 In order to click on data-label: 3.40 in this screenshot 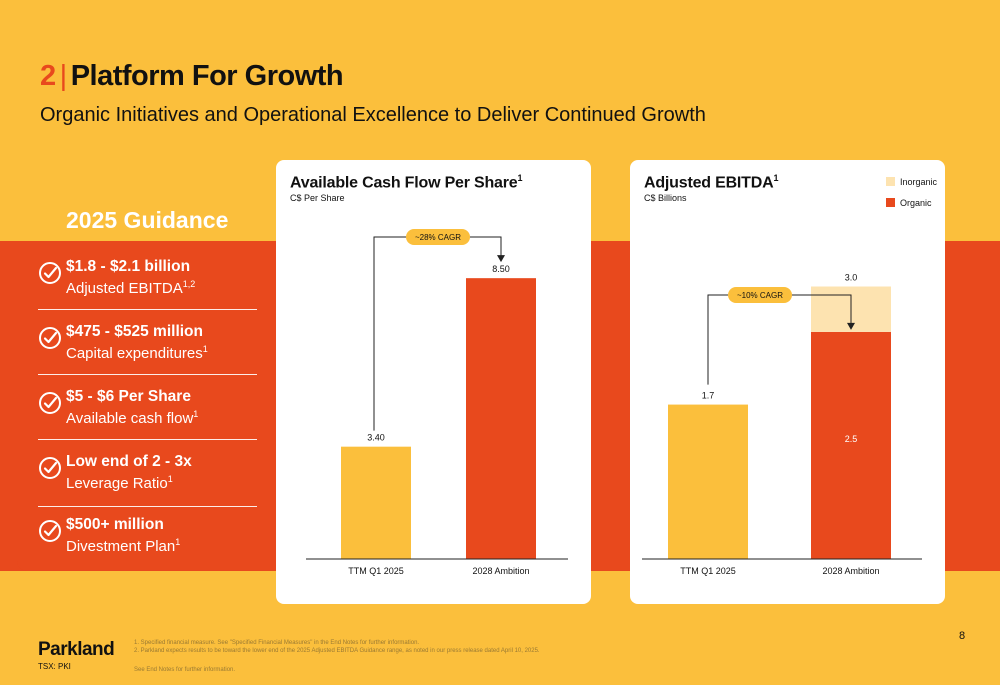, I will do `click(376, 438)`.